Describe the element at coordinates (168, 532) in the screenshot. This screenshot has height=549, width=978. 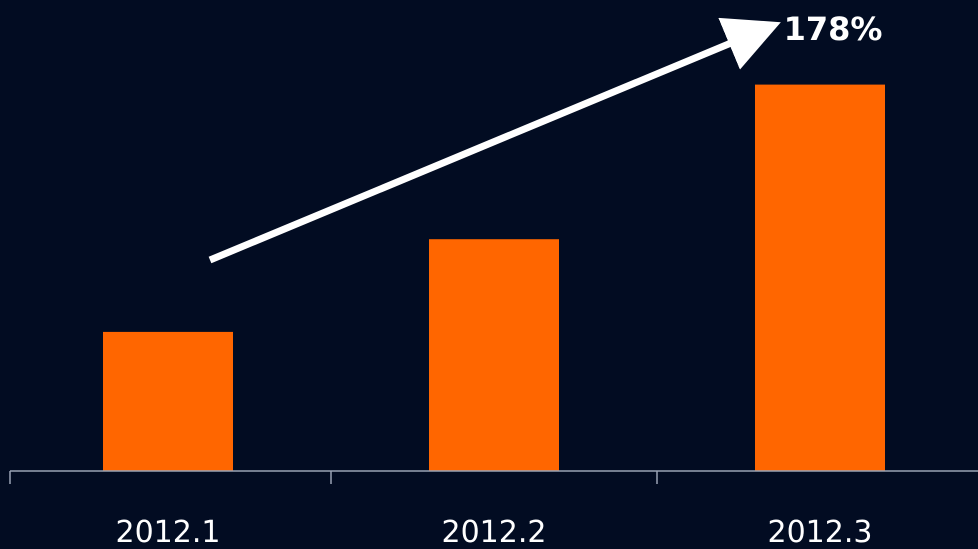
I see `x-tick-label-2012.1: 2012.1` at that location.